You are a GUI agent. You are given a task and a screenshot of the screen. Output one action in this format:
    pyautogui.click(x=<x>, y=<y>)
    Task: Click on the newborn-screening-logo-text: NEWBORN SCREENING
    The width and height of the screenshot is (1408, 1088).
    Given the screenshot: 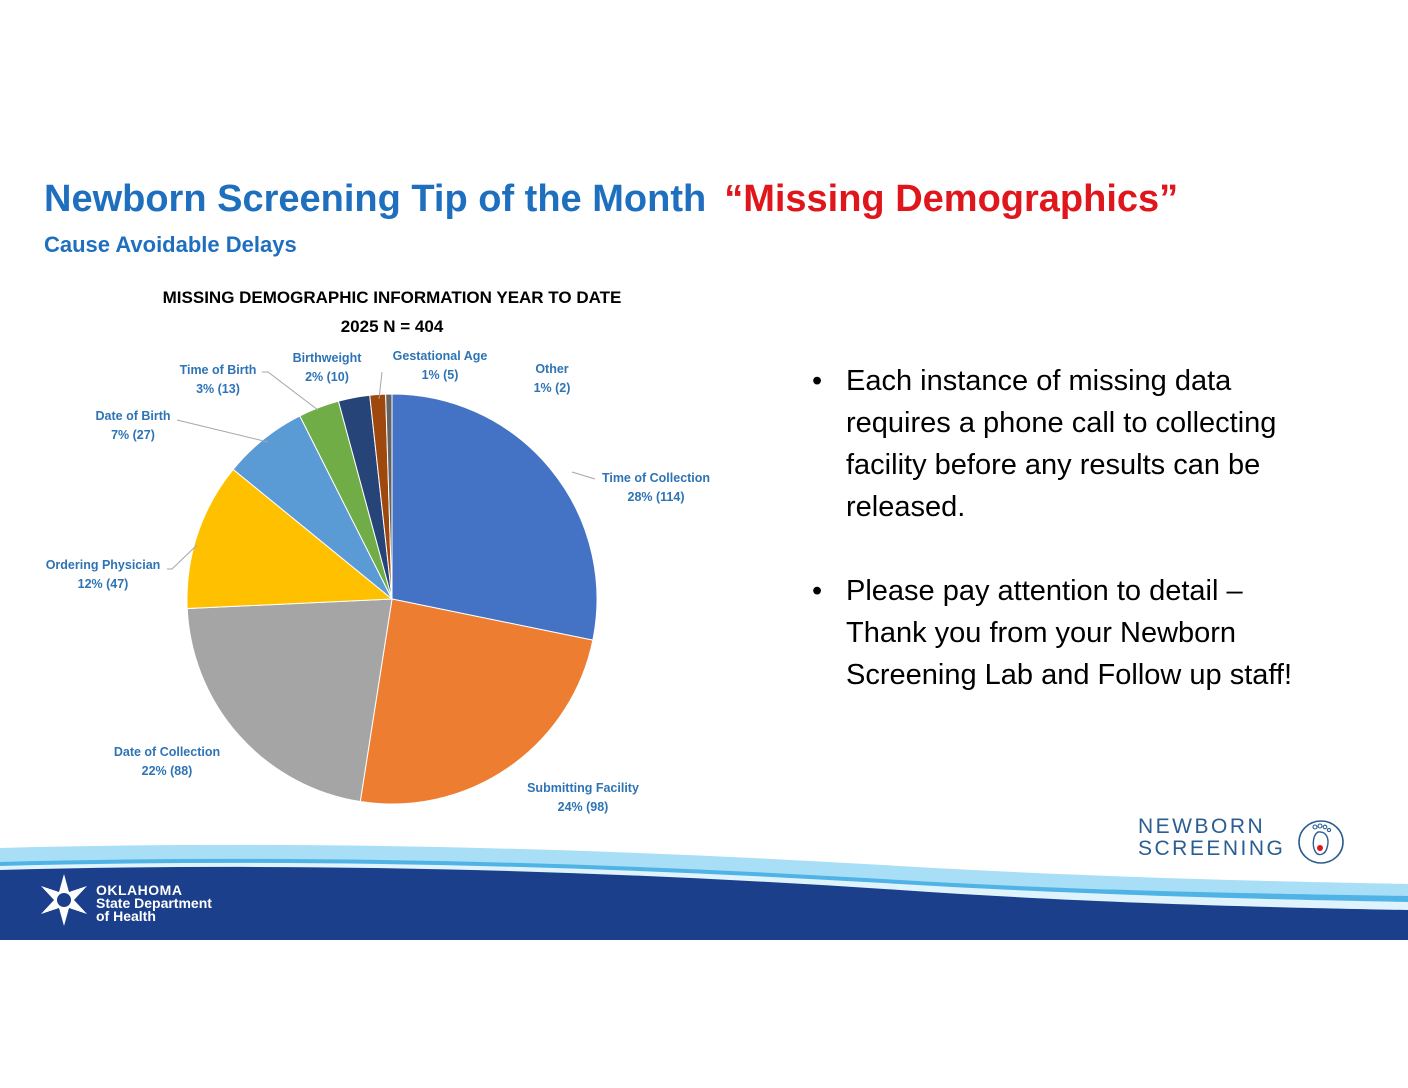 What is the action you would take?
    pyautogui.click(x=1211, y=838)
    